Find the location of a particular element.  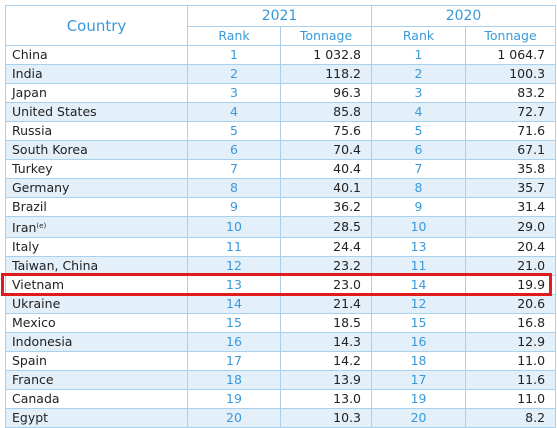

country-cell: Brazil is located at coordinates (96, 207).